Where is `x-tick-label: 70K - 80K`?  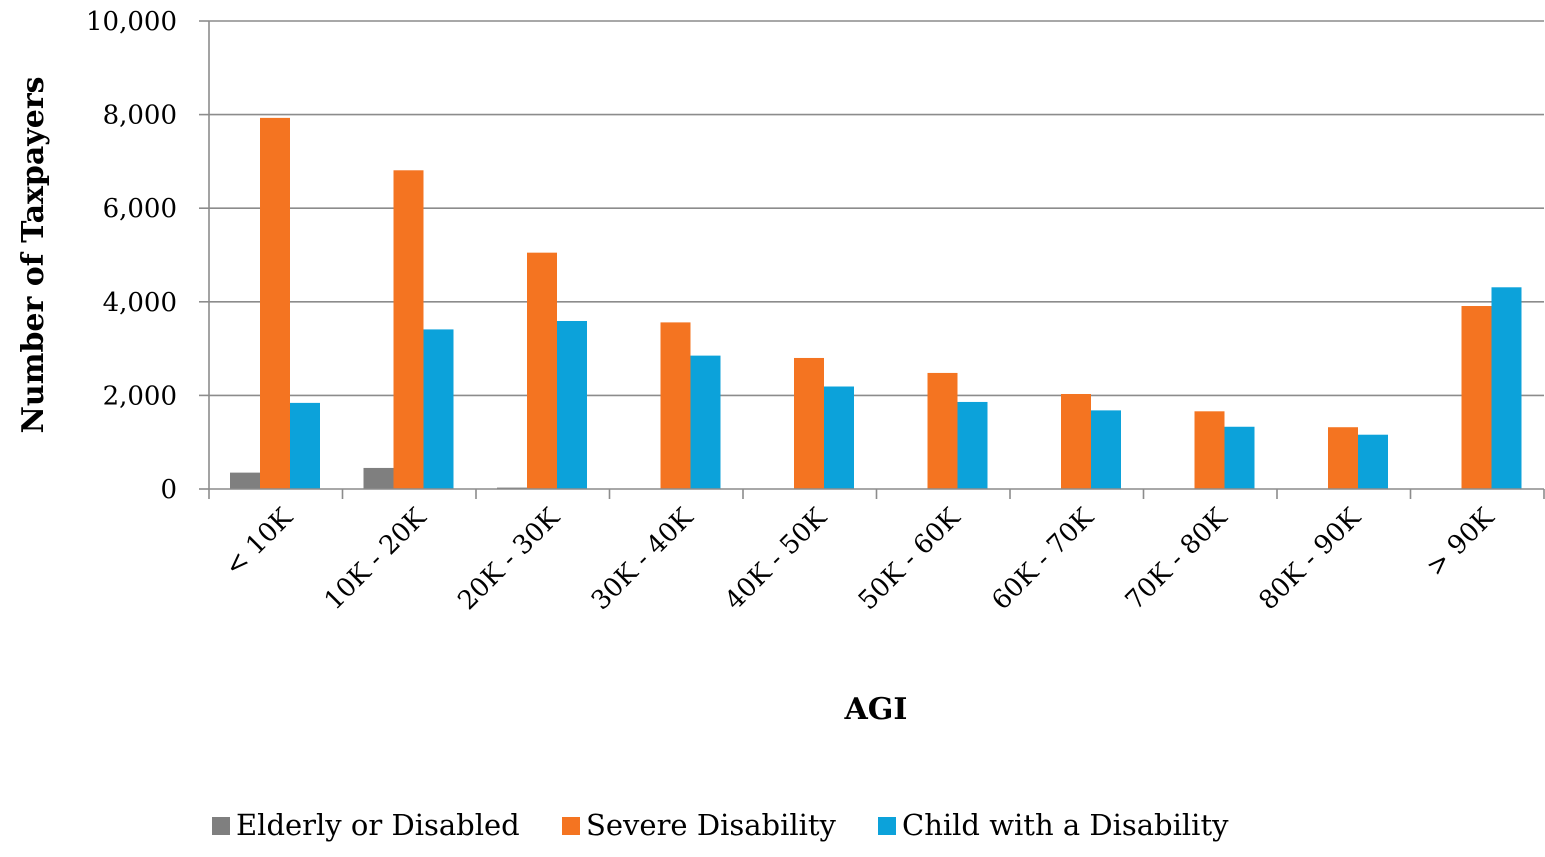 x-tick-label: 70K - 80K is located at coordinates (1177, 559).